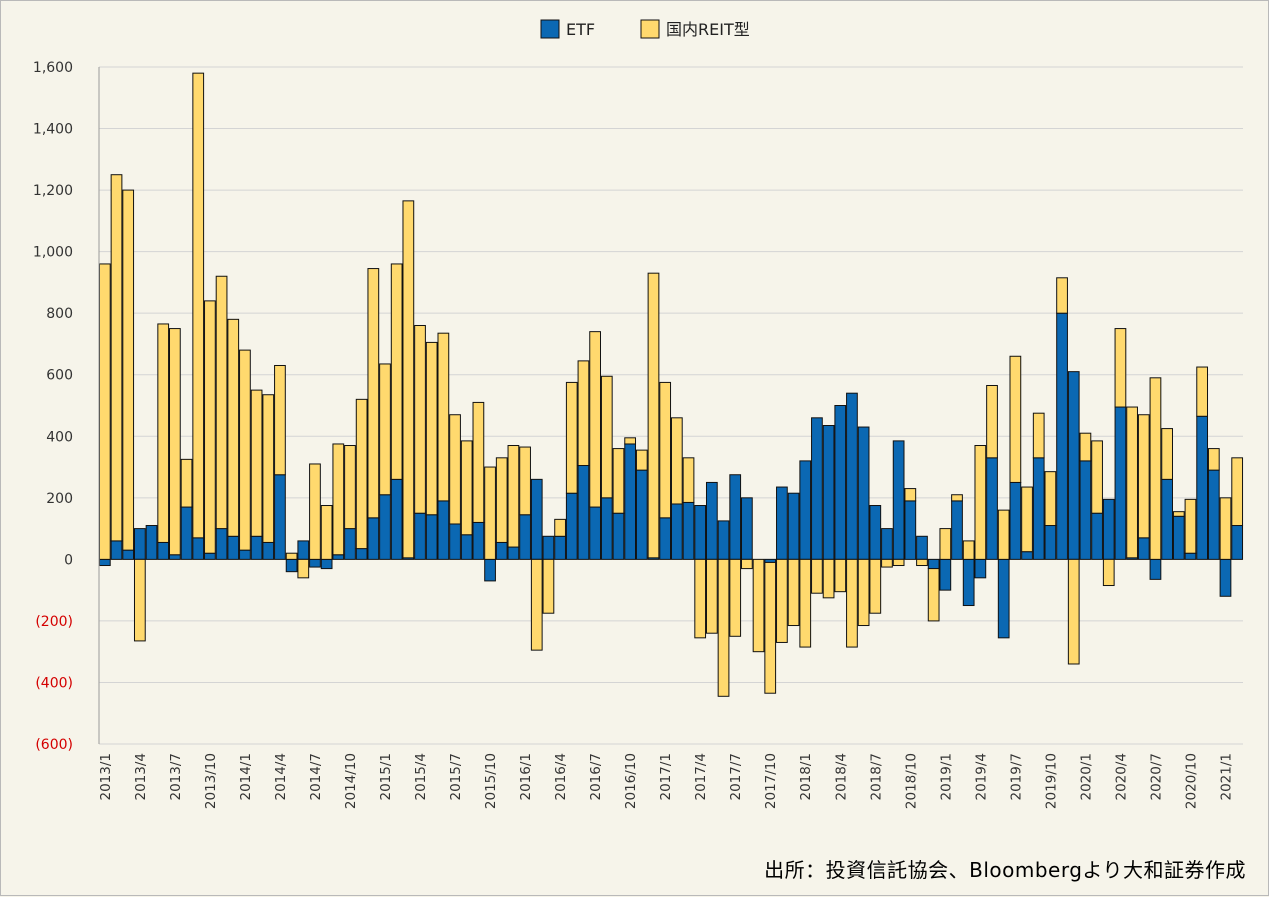 The image size is (1269, 897). I want to click on x-tick-label: 2020/7, so click(1156, 777).